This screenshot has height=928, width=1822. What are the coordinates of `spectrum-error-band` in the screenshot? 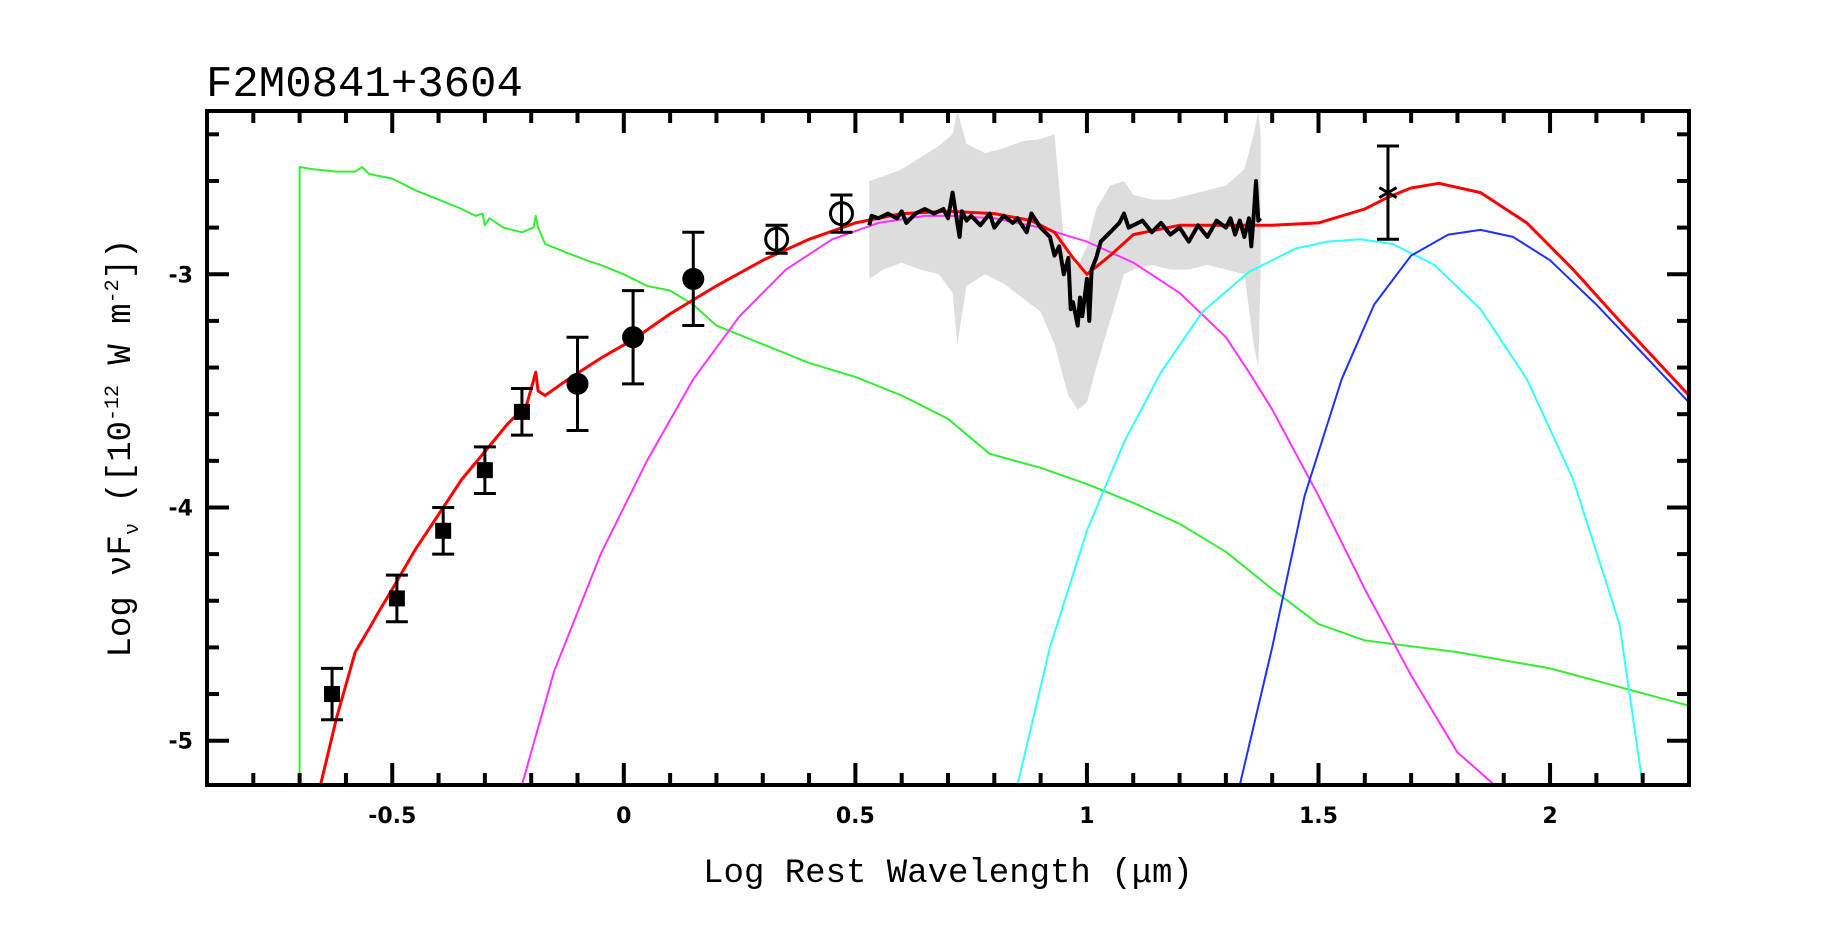 It's located at (1065, 260).